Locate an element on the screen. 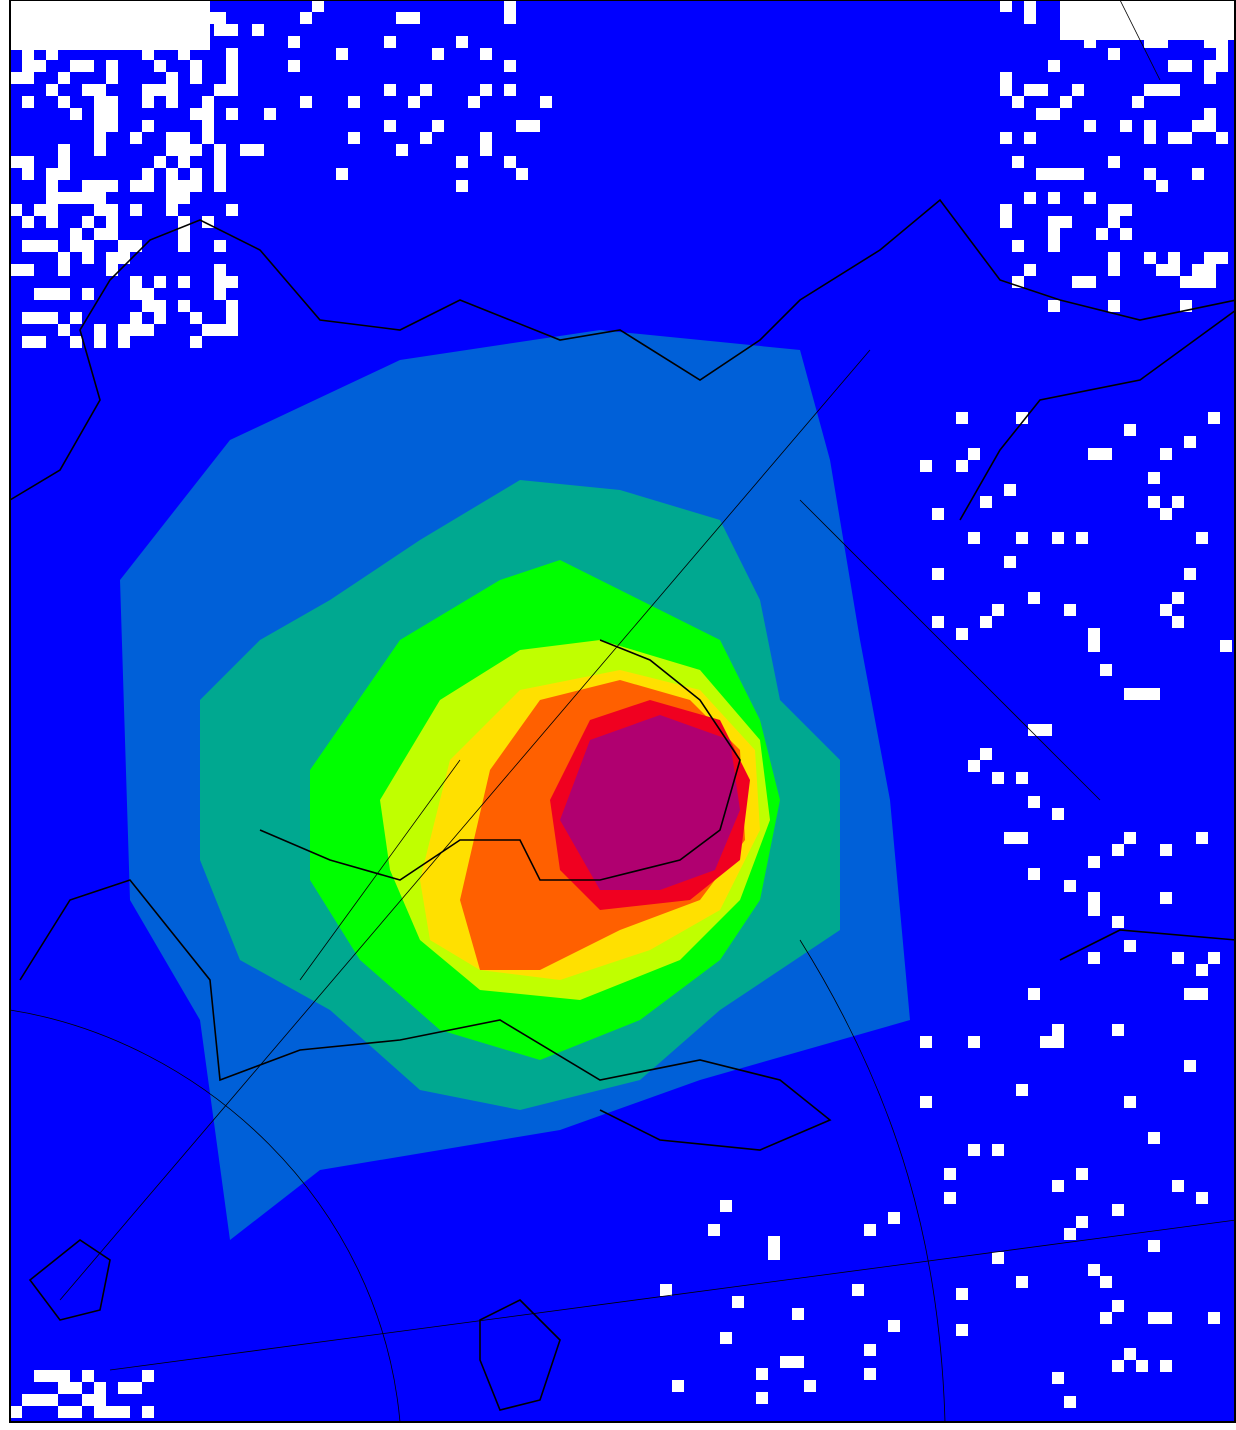 This screenshot has width=1236, height=1430. graticule is located at coordinates (1140, 40).